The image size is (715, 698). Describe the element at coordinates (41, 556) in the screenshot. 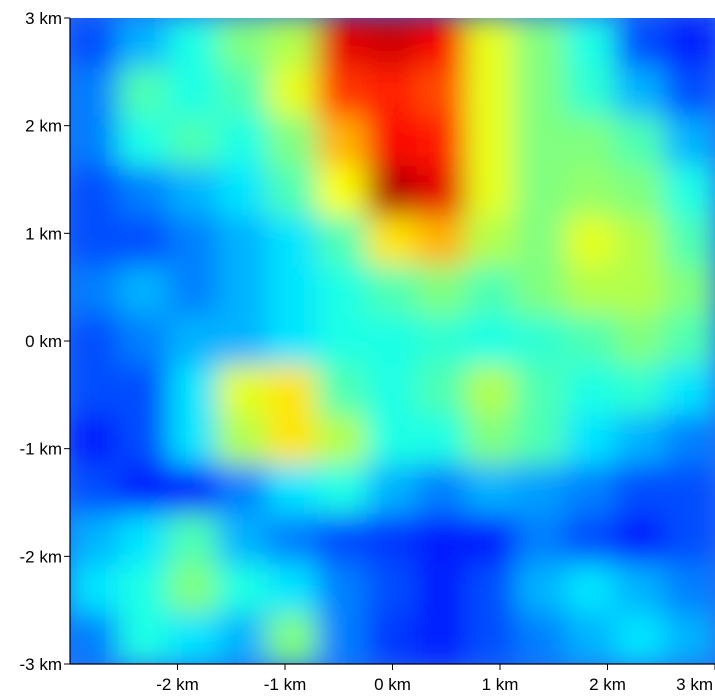

I see `y-tick-label: -2 km` at that location.